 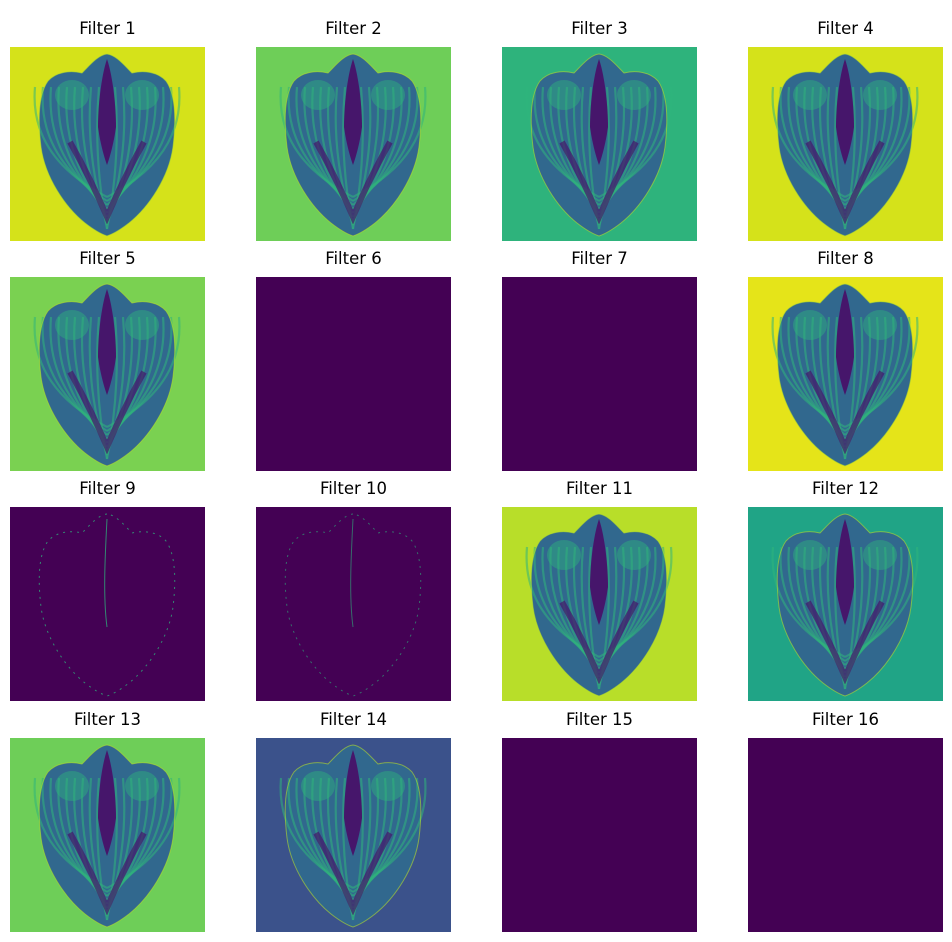 I want to click on filter-title: Filter 12, so click(x=845, y=489).